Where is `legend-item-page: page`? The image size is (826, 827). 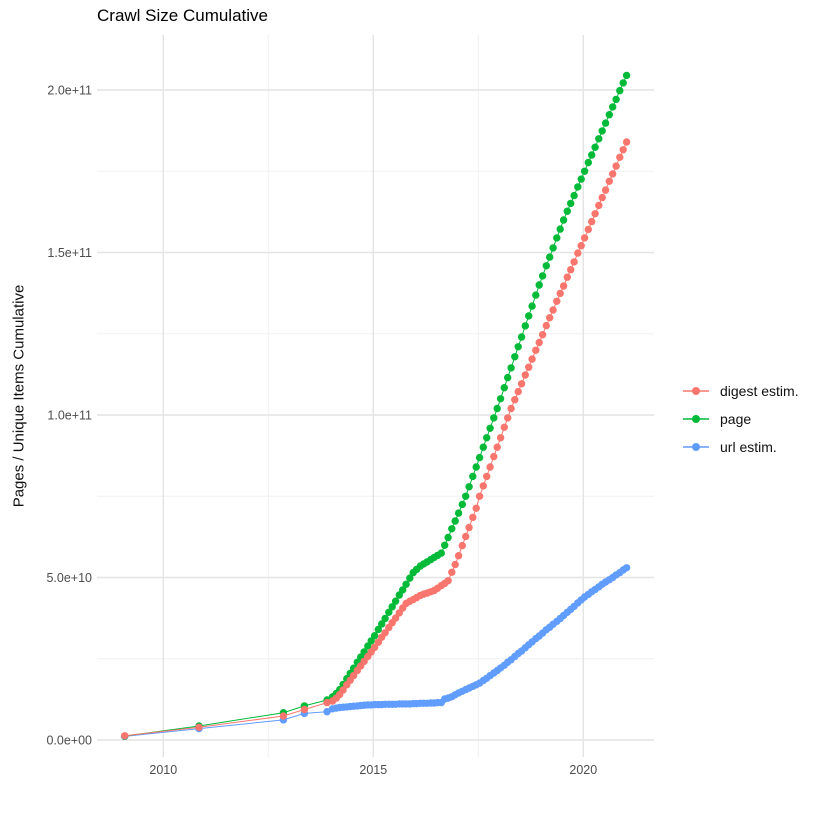
legend-item-page: page is located at coordinates (740, 419).